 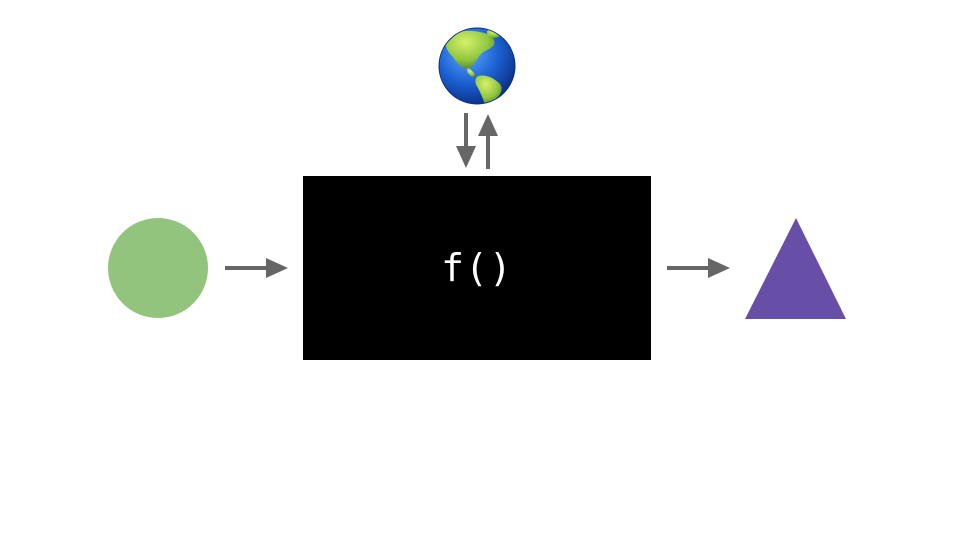 I want to click on resource-up-arrow, so click(x=488, y=141).